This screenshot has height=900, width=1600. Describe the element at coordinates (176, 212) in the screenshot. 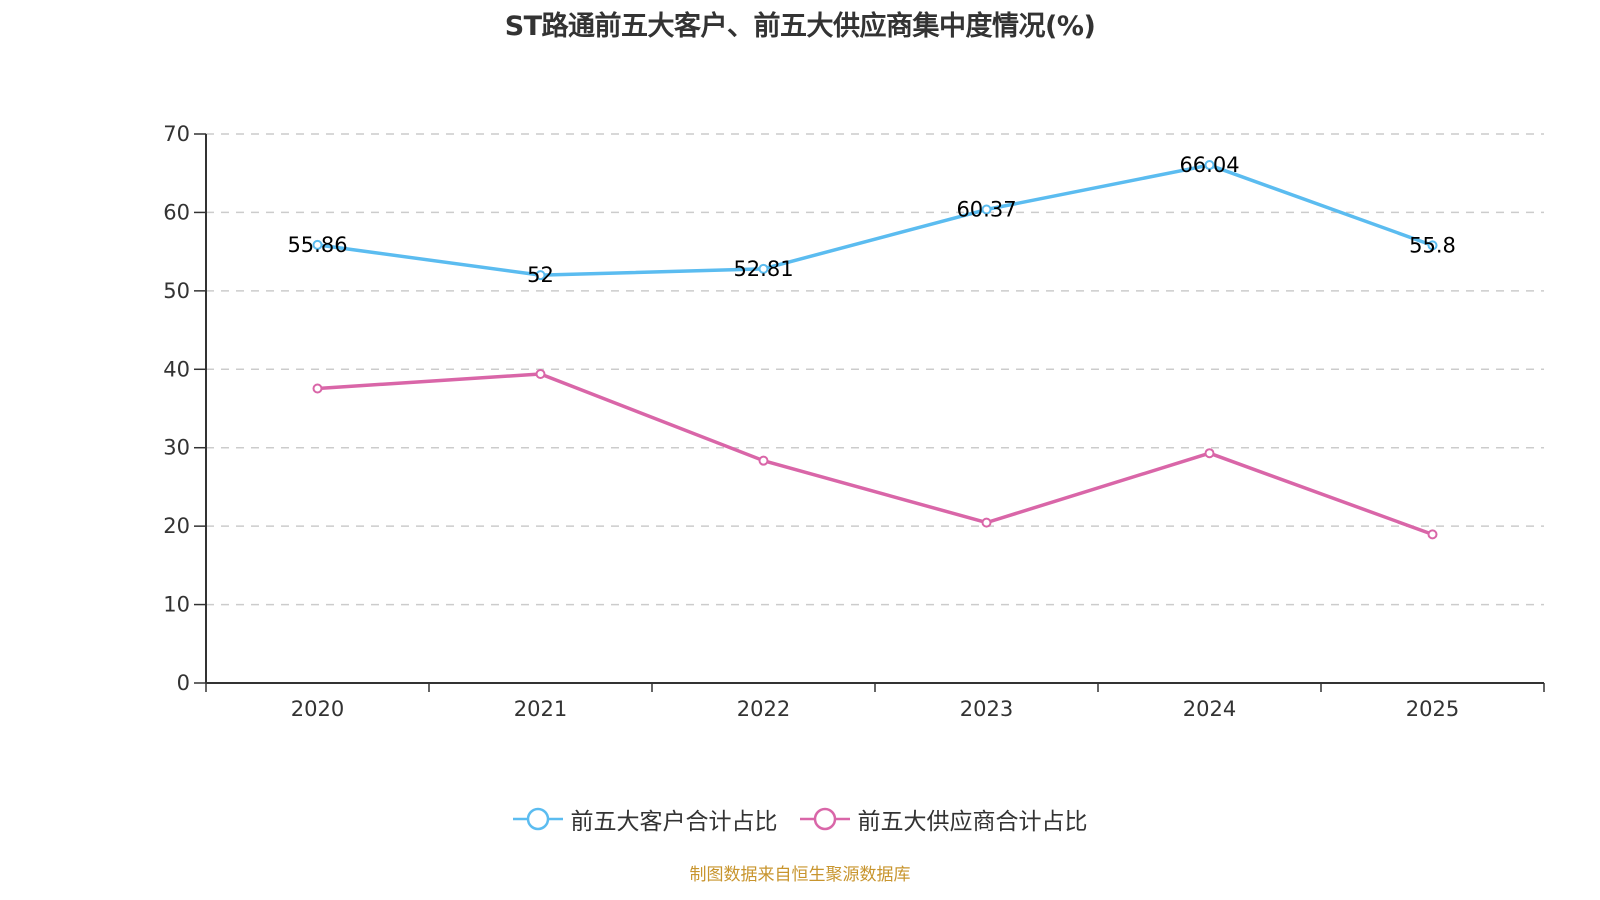

I see `y-tick-label: 60` at that location.